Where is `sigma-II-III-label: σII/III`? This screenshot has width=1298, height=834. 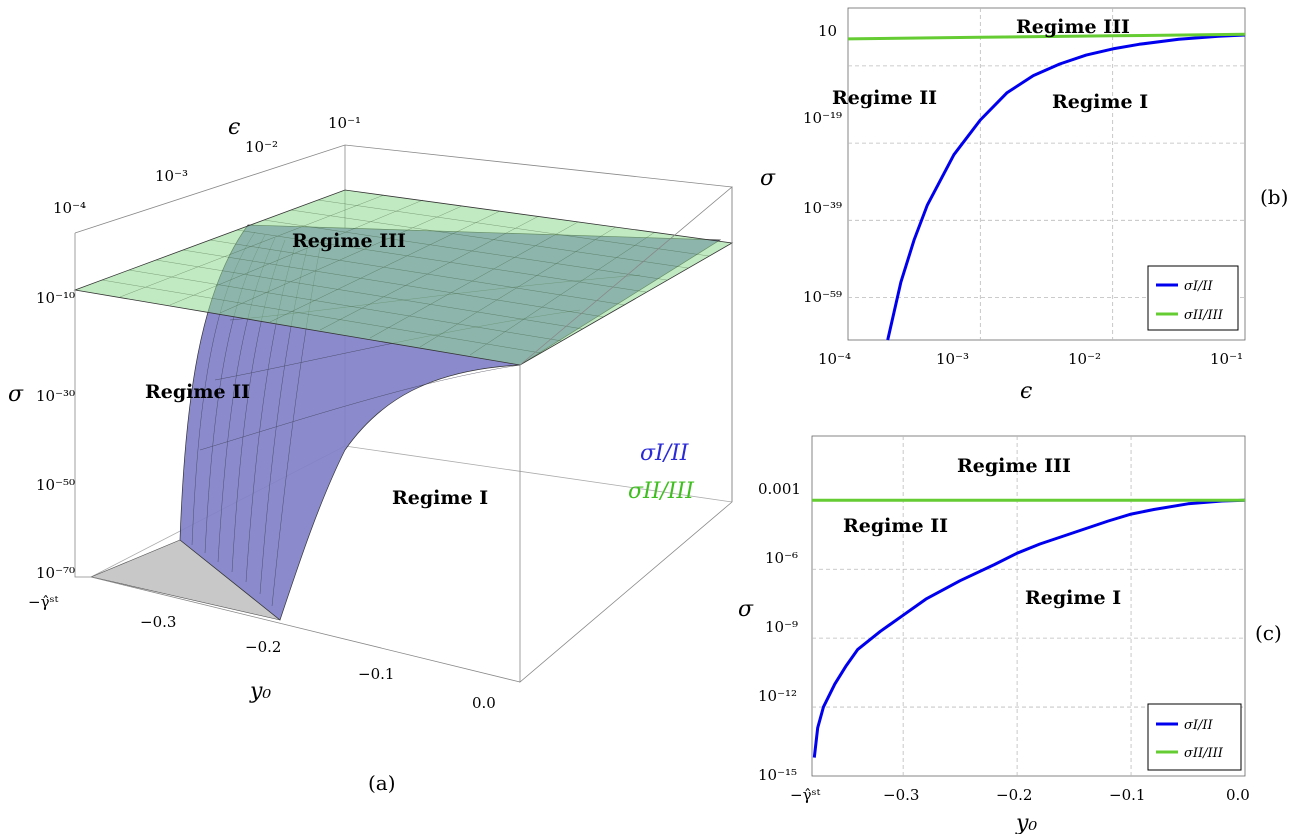
sigma-II-III-label: σII/III is located at coordinates (661, 491).